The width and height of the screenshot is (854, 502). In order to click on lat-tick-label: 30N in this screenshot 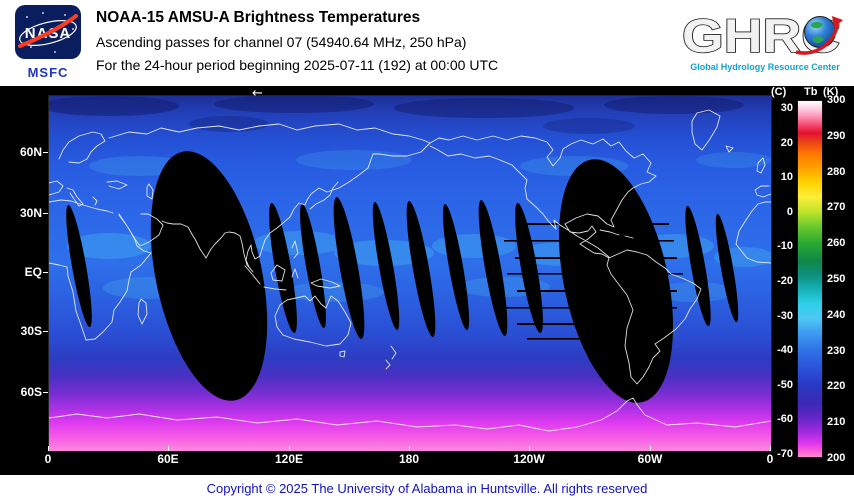, I will do `click(30, 213)`.